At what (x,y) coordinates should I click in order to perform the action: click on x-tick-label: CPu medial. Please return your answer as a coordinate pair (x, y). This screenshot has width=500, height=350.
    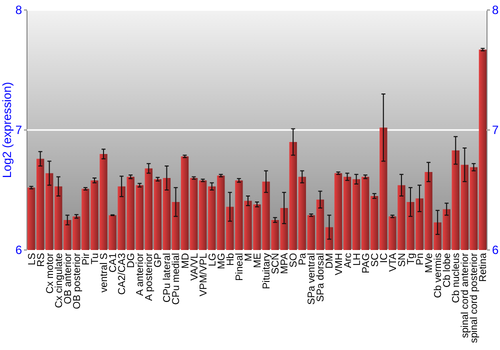
    Looking at the image, I should click on (176, 279).